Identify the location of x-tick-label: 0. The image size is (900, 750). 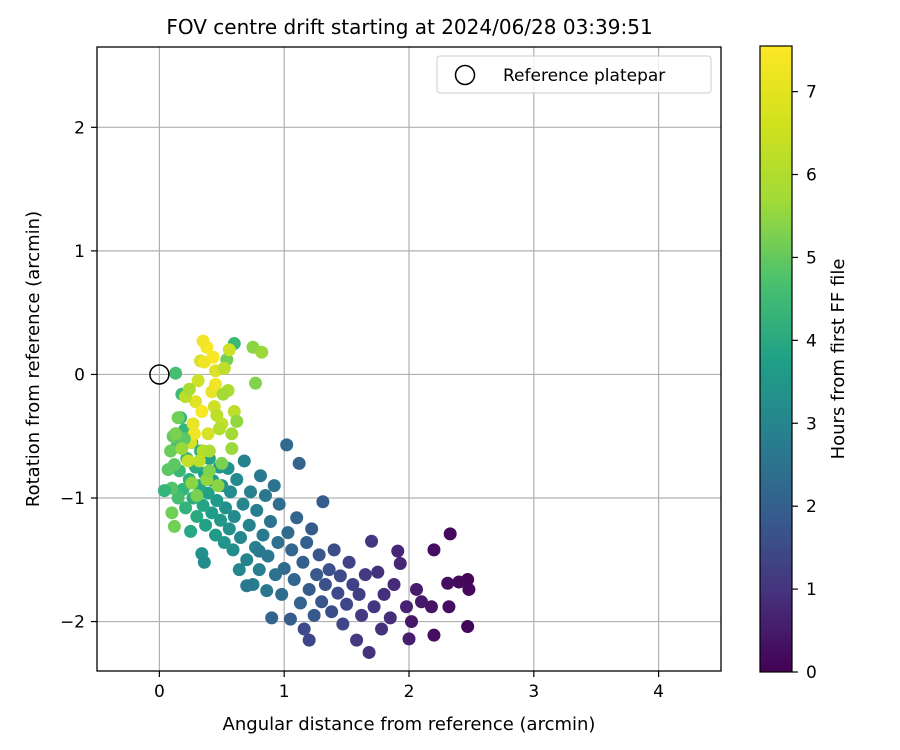
(159, 692).